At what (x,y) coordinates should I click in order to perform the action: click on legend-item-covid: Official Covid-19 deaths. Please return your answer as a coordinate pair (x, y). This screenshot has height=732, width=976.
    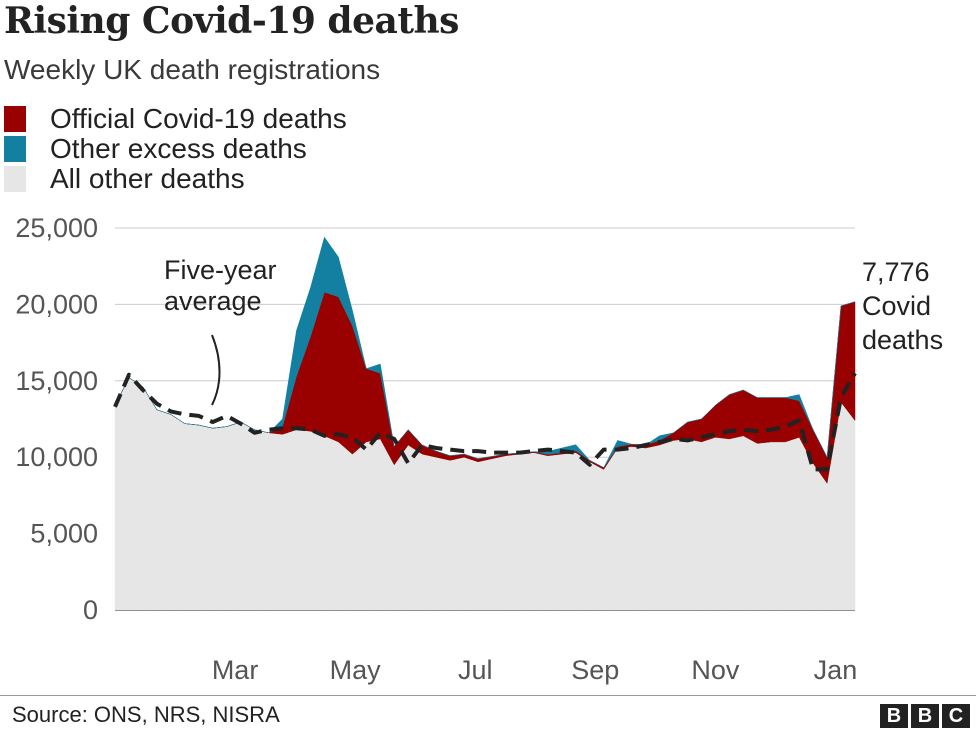
    Looking at the image, I should click on (175, 118).